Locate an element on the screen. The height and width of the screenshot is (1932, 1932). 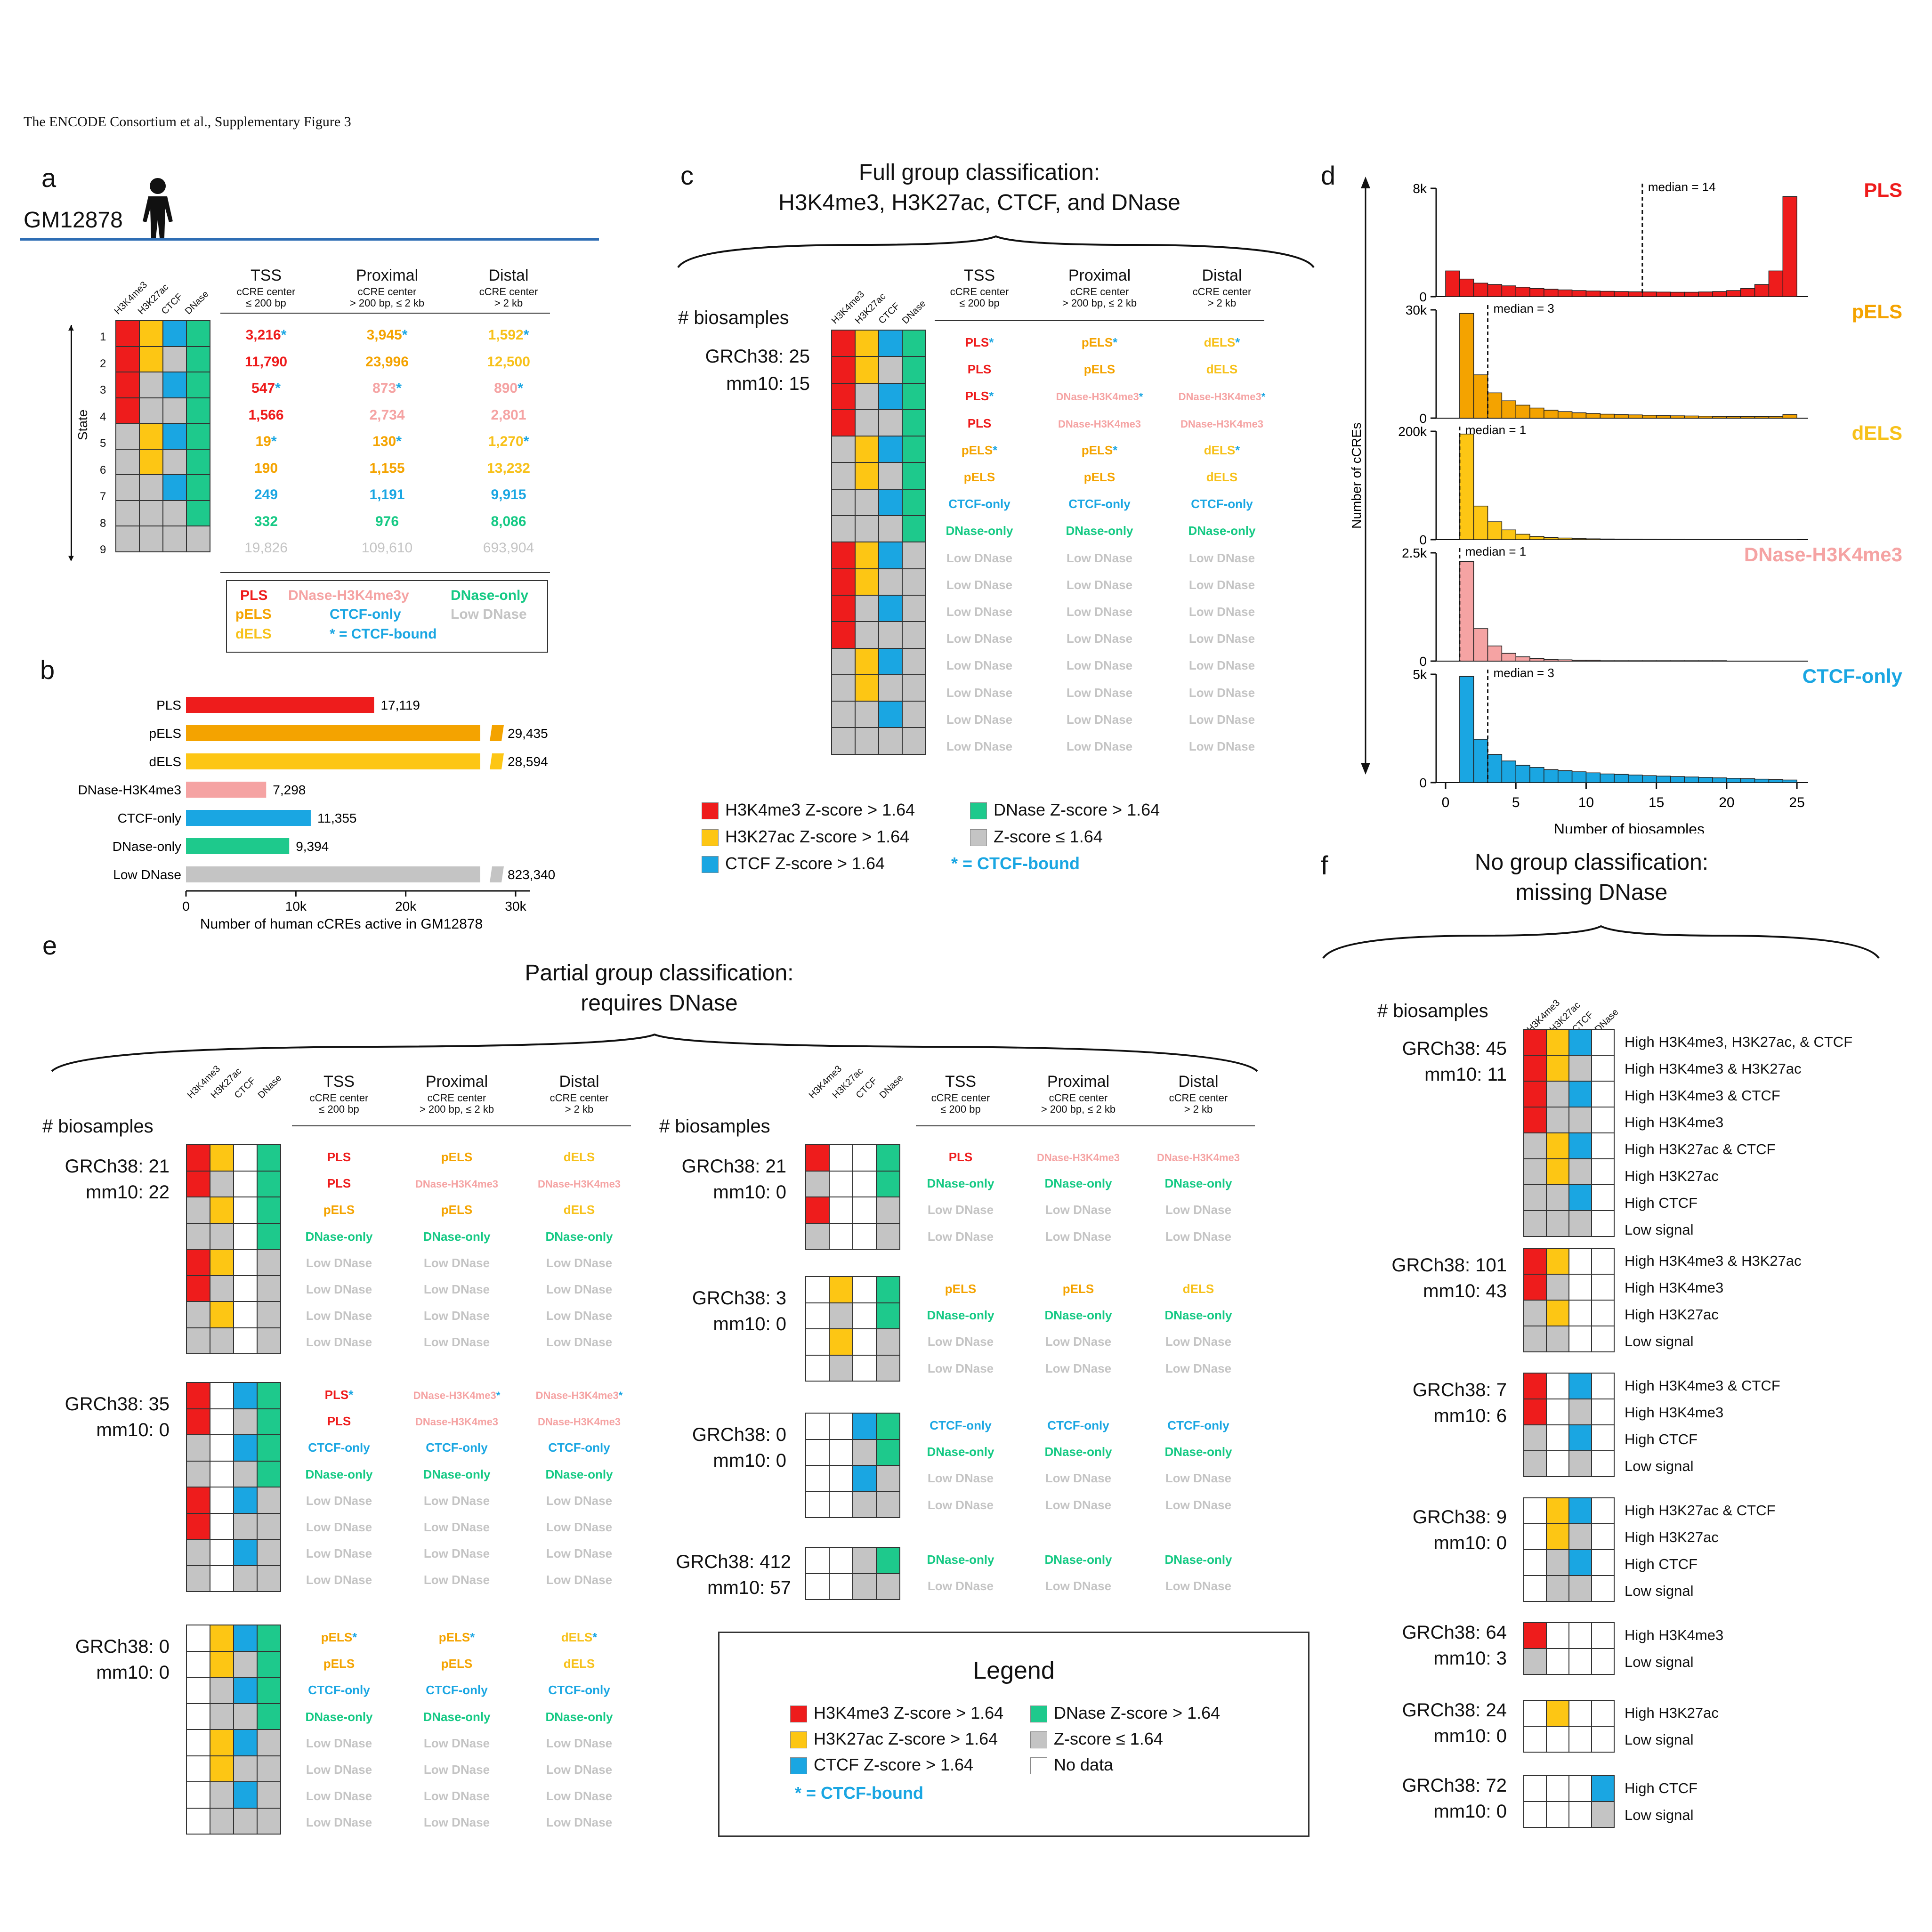
panel-f-grch38-2: GRCh38: 7 is located at coordinates (1459, 1390).